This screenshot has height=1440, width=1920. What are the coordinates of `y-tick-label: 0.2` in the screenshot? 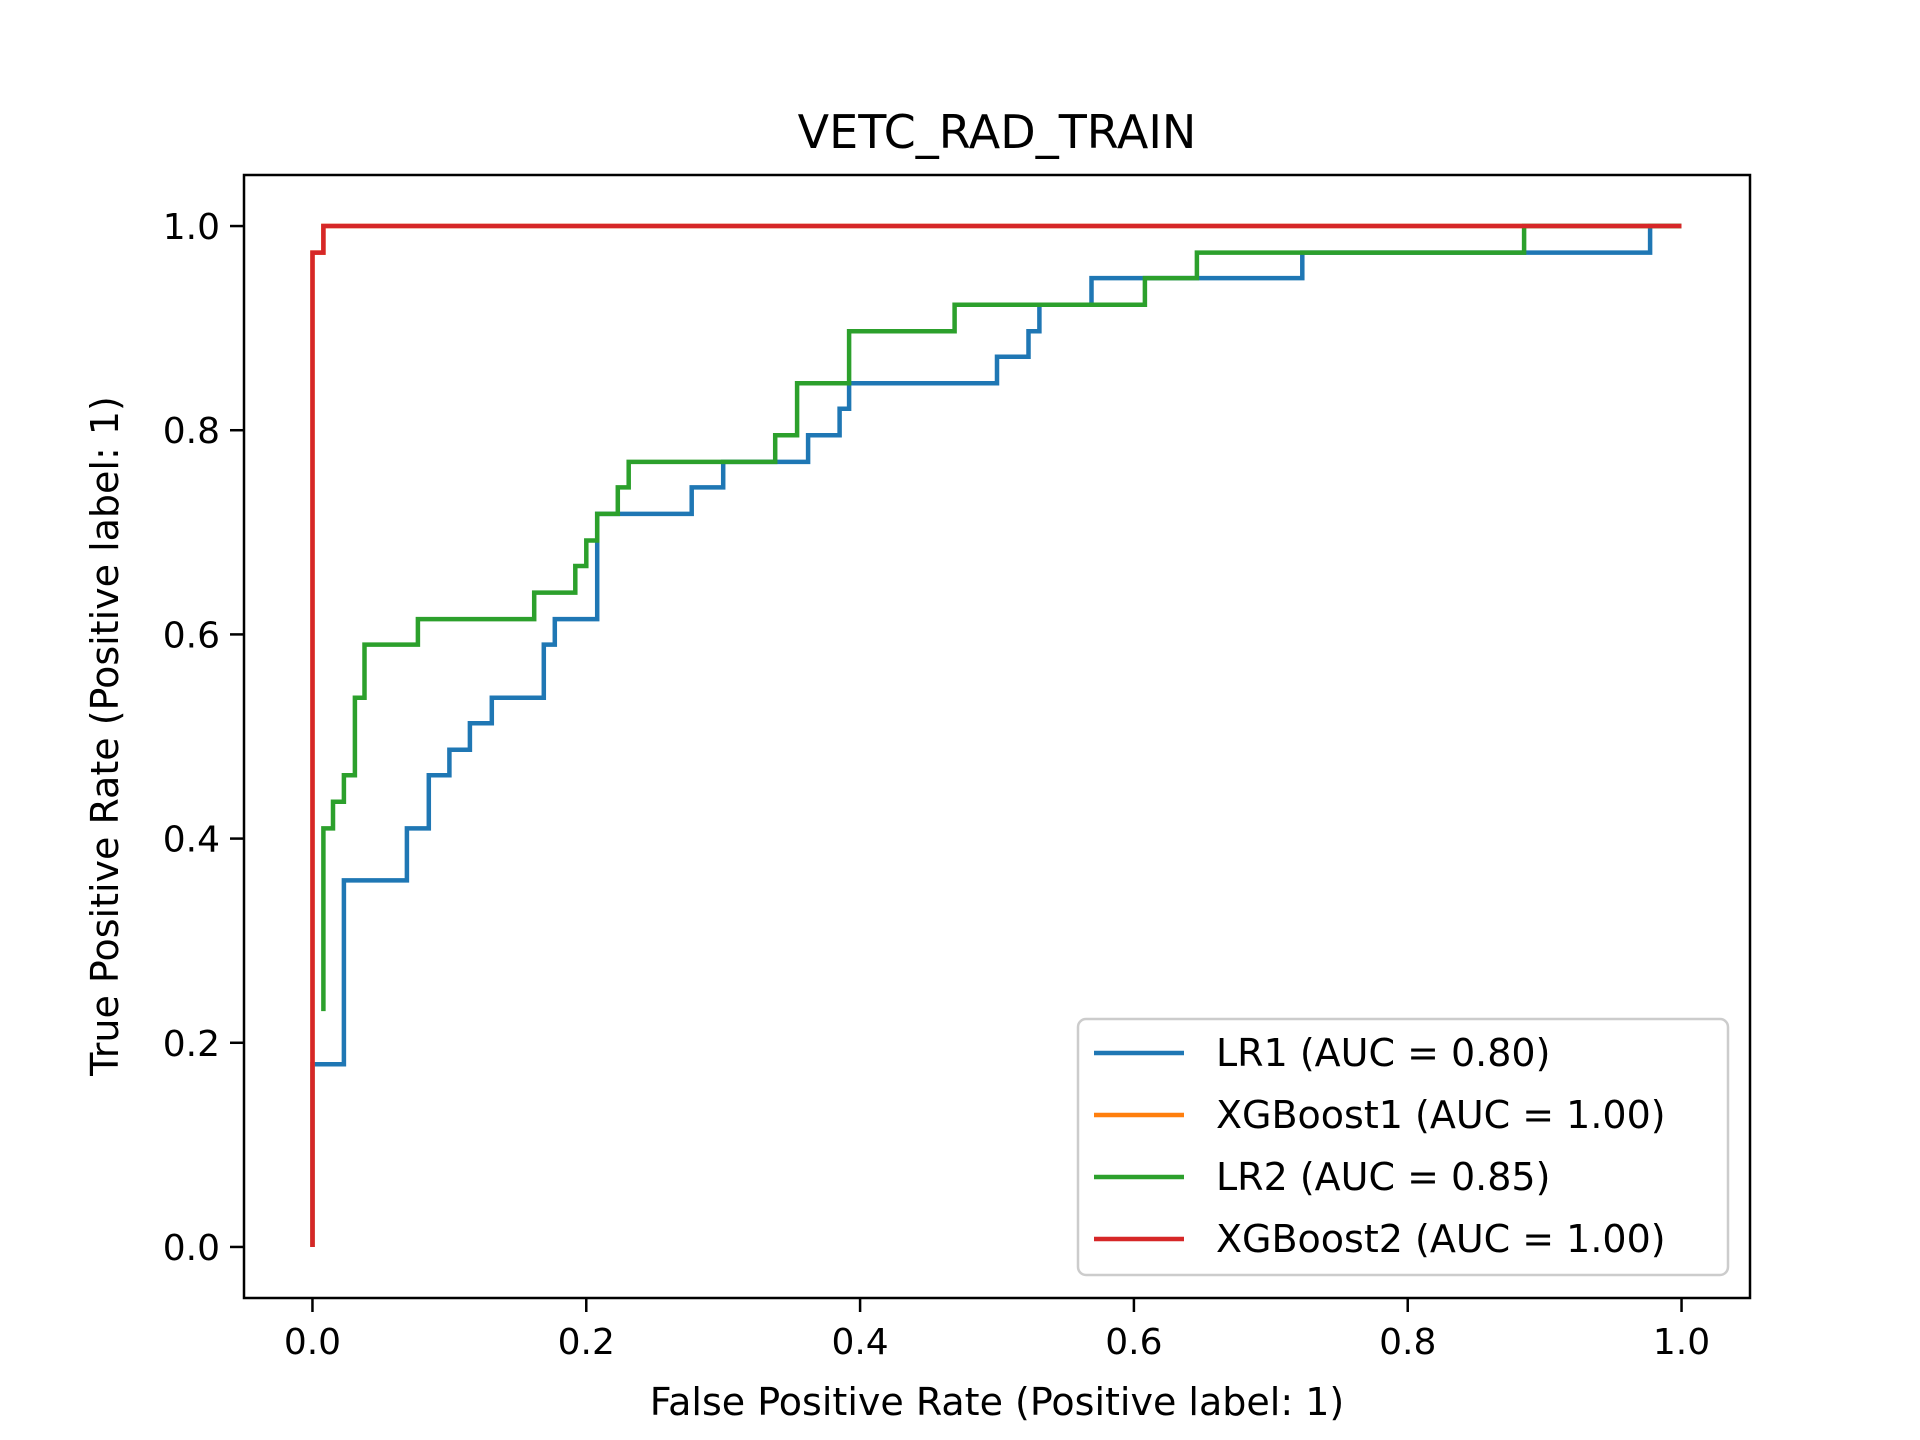 It's located at (191, 1044).